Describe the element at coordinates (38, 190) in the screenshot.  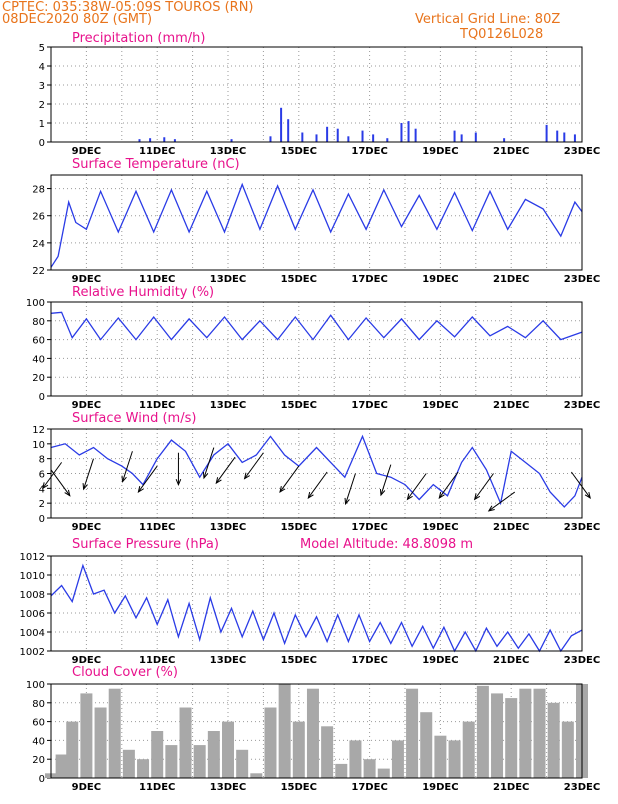
I see `y-tick-label: 28` at that location.